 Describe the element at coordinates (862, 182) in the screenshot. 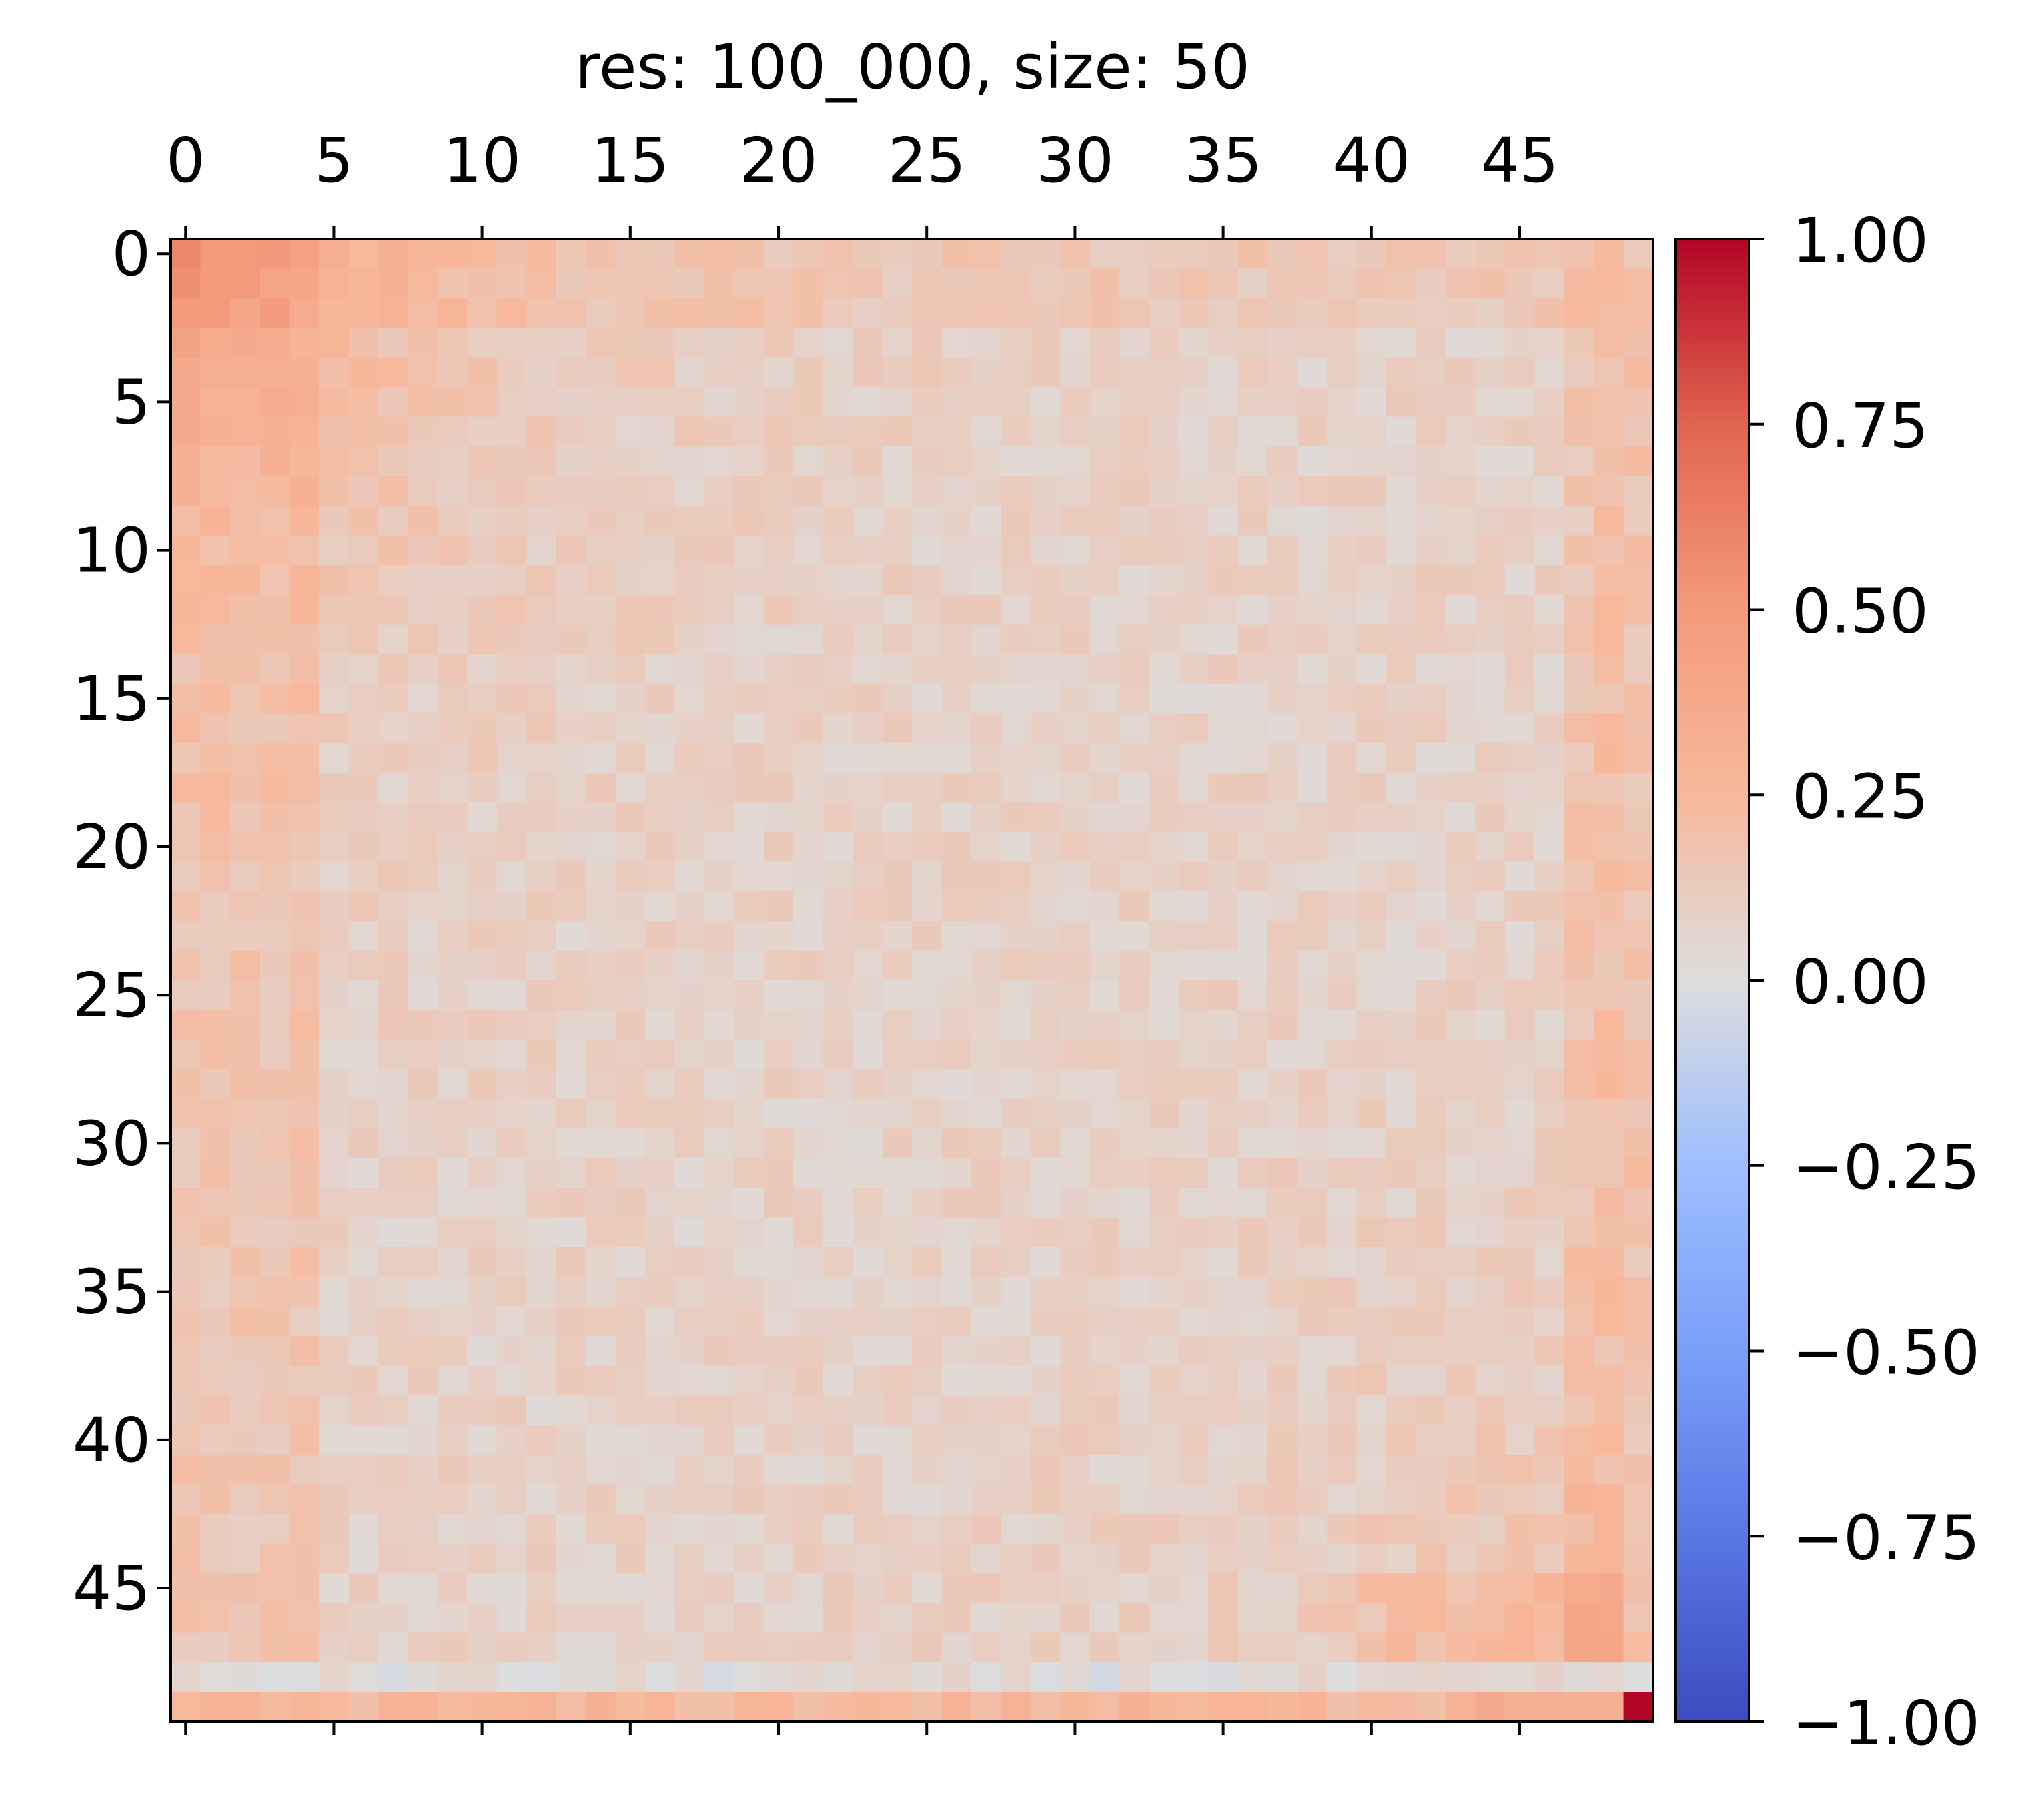

I see `x-axis-top: 0 5 10 15 20 25 30 35 40 45` at that location.